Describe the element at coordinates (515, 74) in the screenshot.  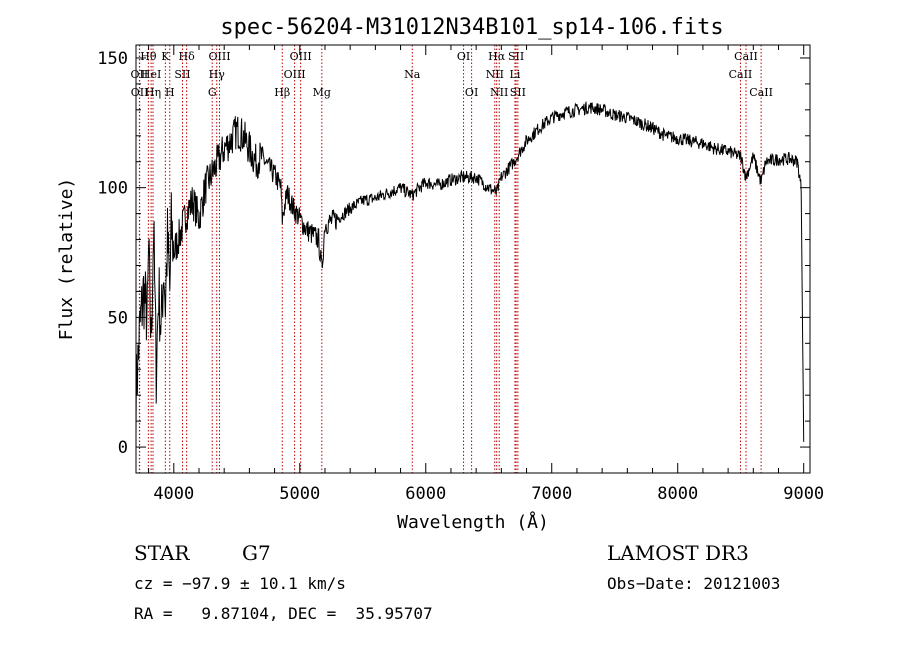
I see `line-label-23: Li` at that location.